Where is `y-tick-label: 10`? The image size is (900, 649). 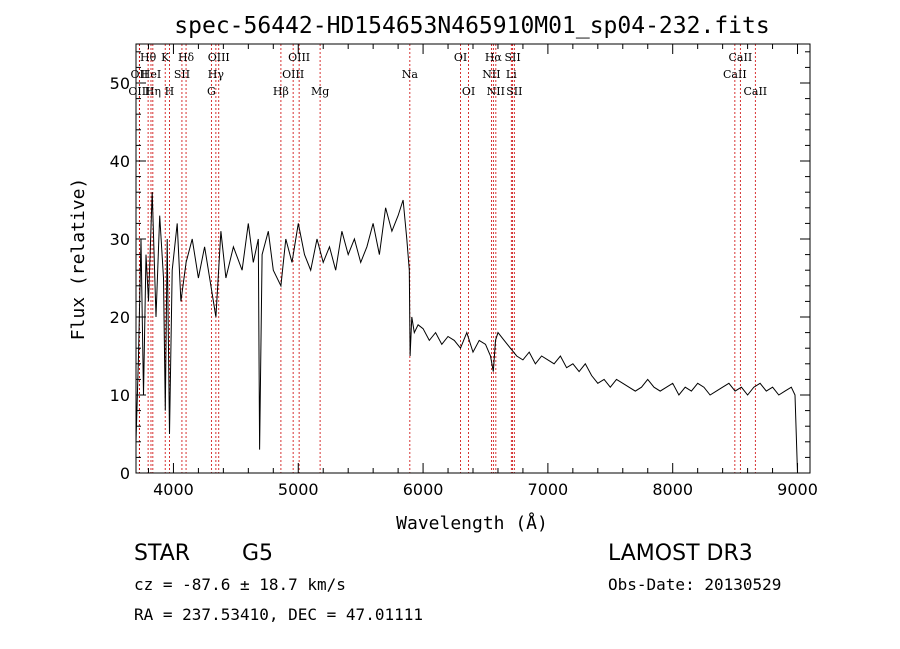 y-tick-label: 10 is located at coordinates (120, 395).